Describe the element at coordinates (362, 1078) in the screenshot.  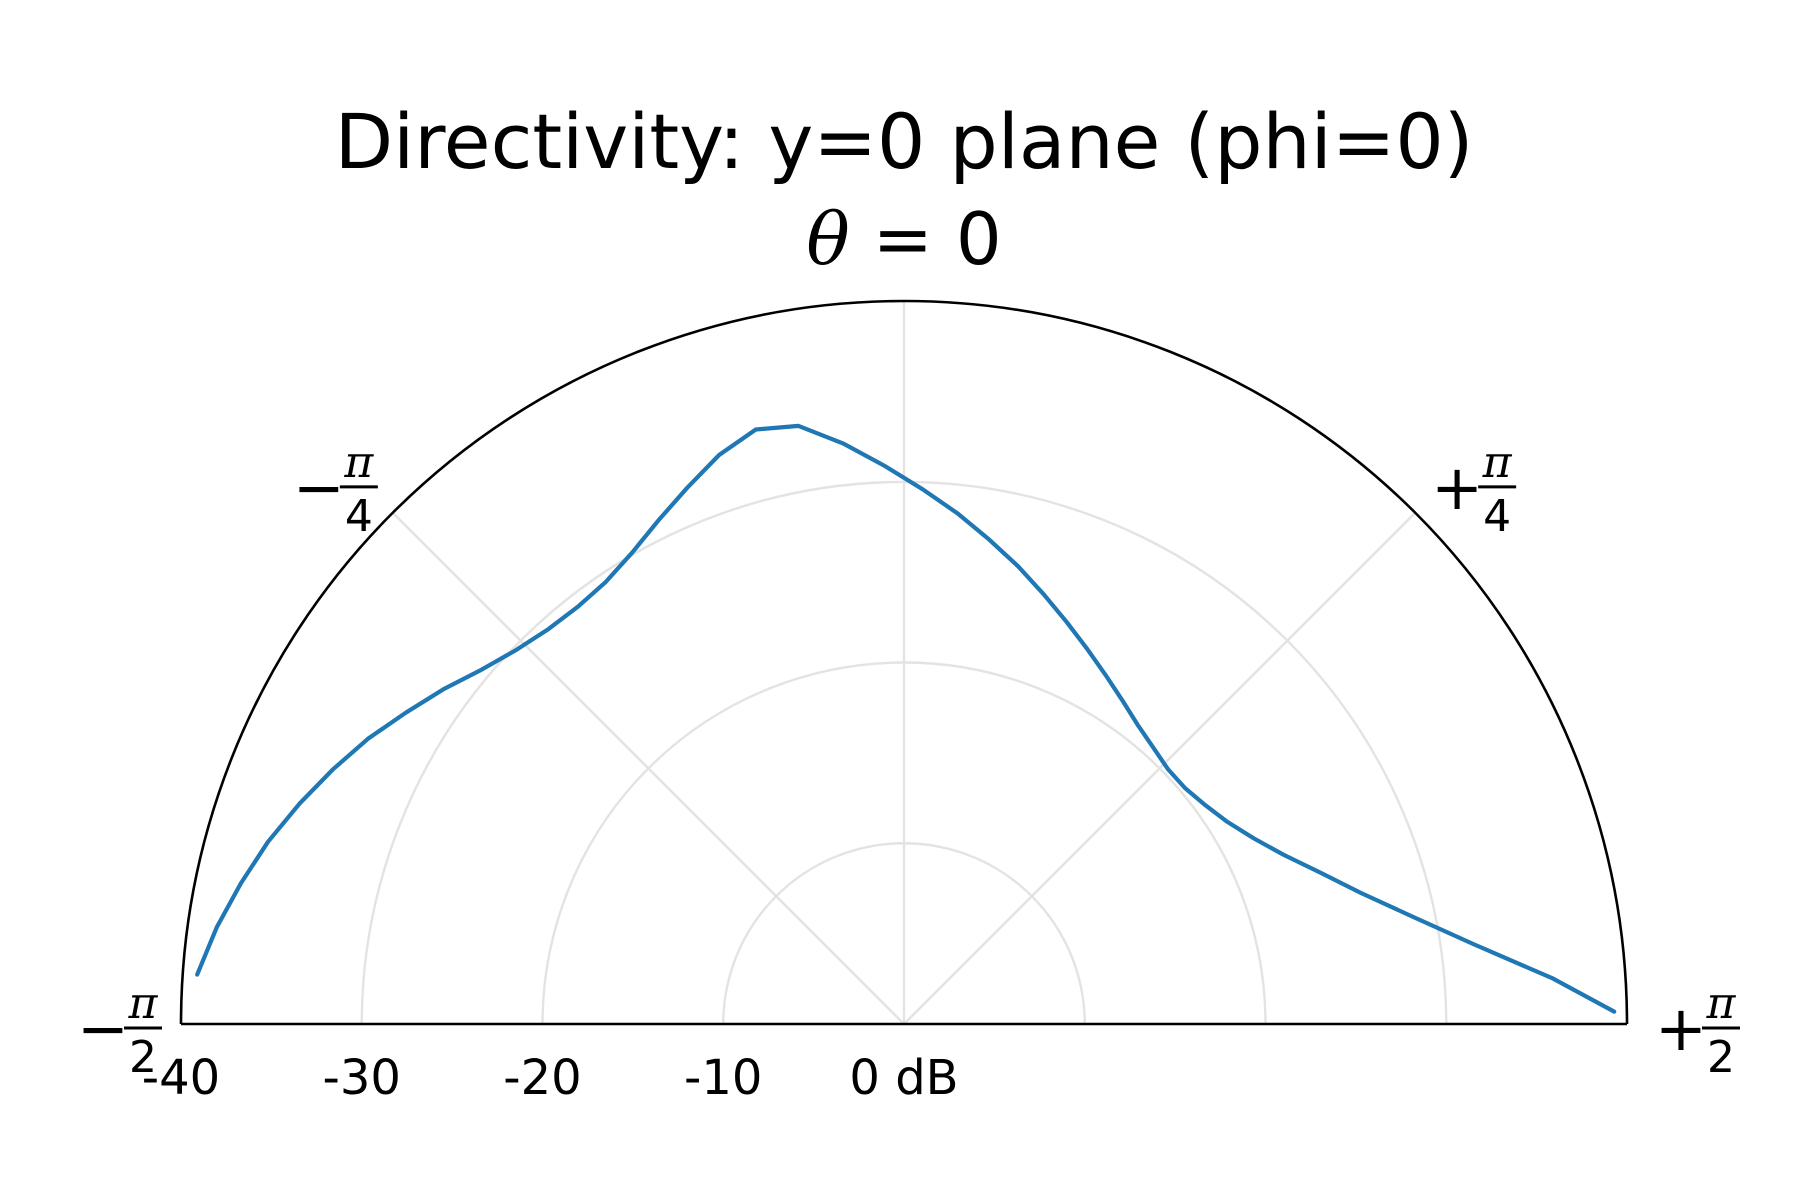
I see `radial-tick-label-3: -30` at that location.